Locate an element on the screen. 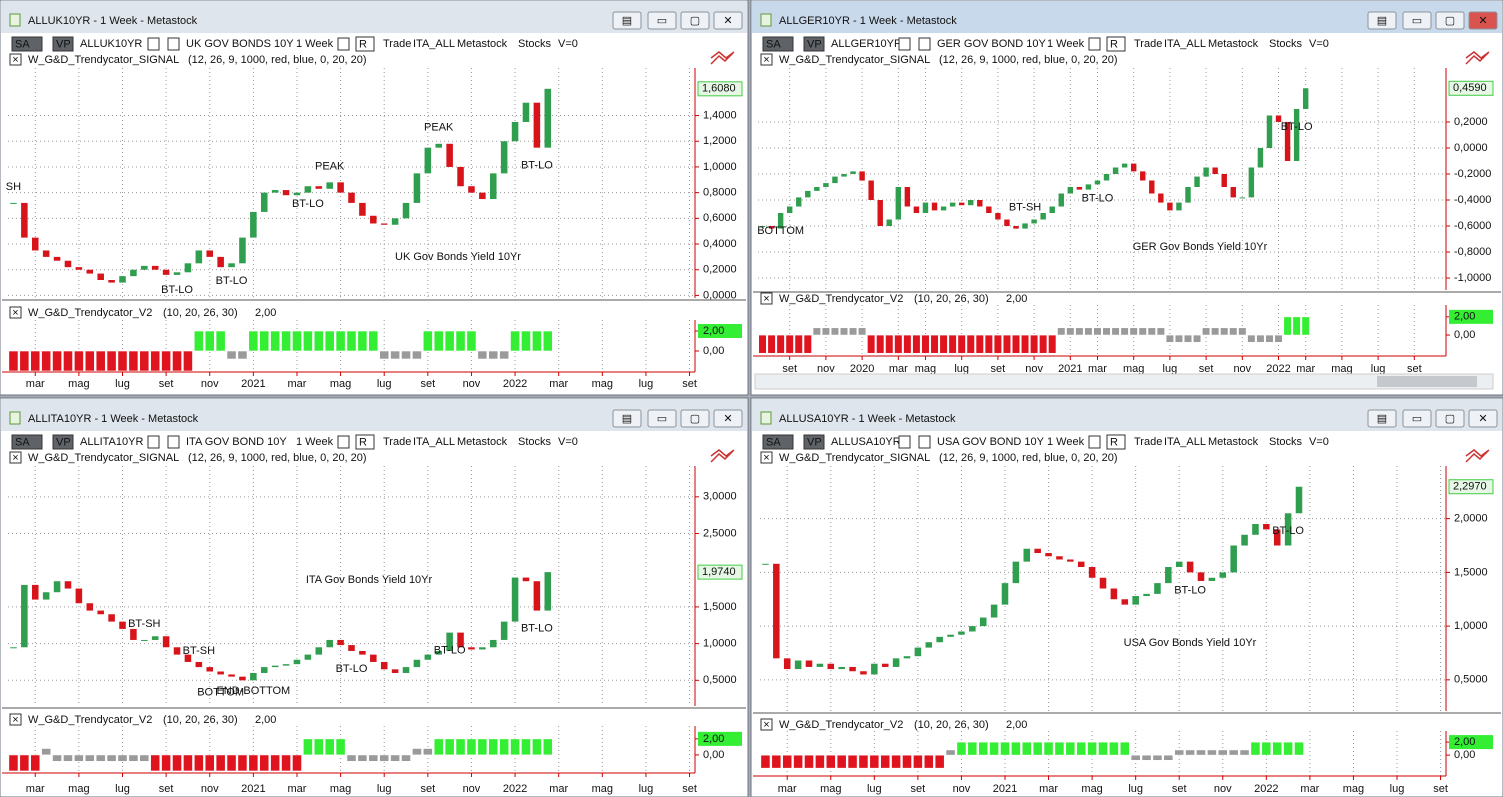 The image size is (1503, 797). y-tick-label: 0,00 is located at coordinates (713, 351).